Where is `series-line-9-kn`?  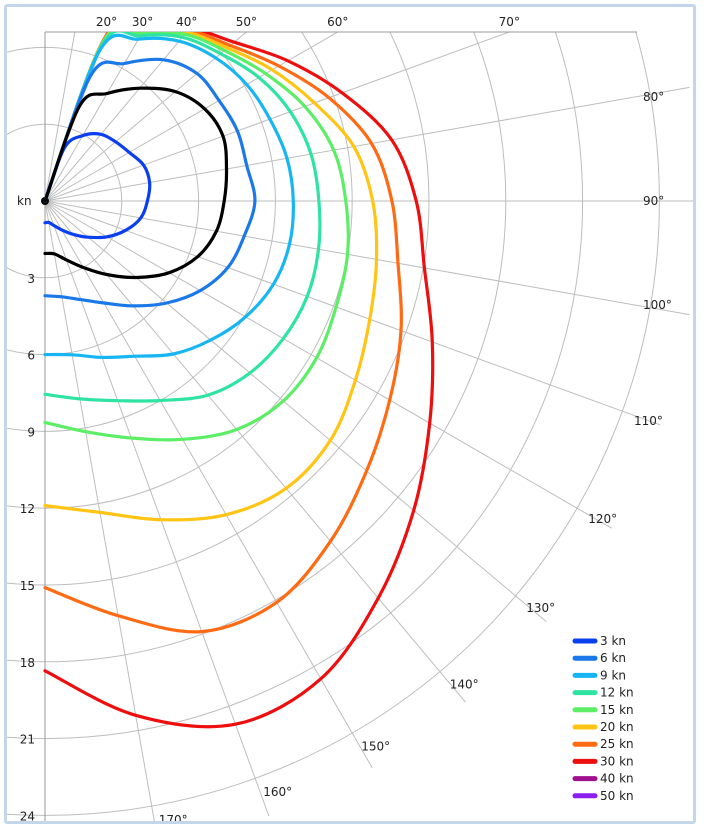 series-line-9-kn is located at coordinates (169, 196).